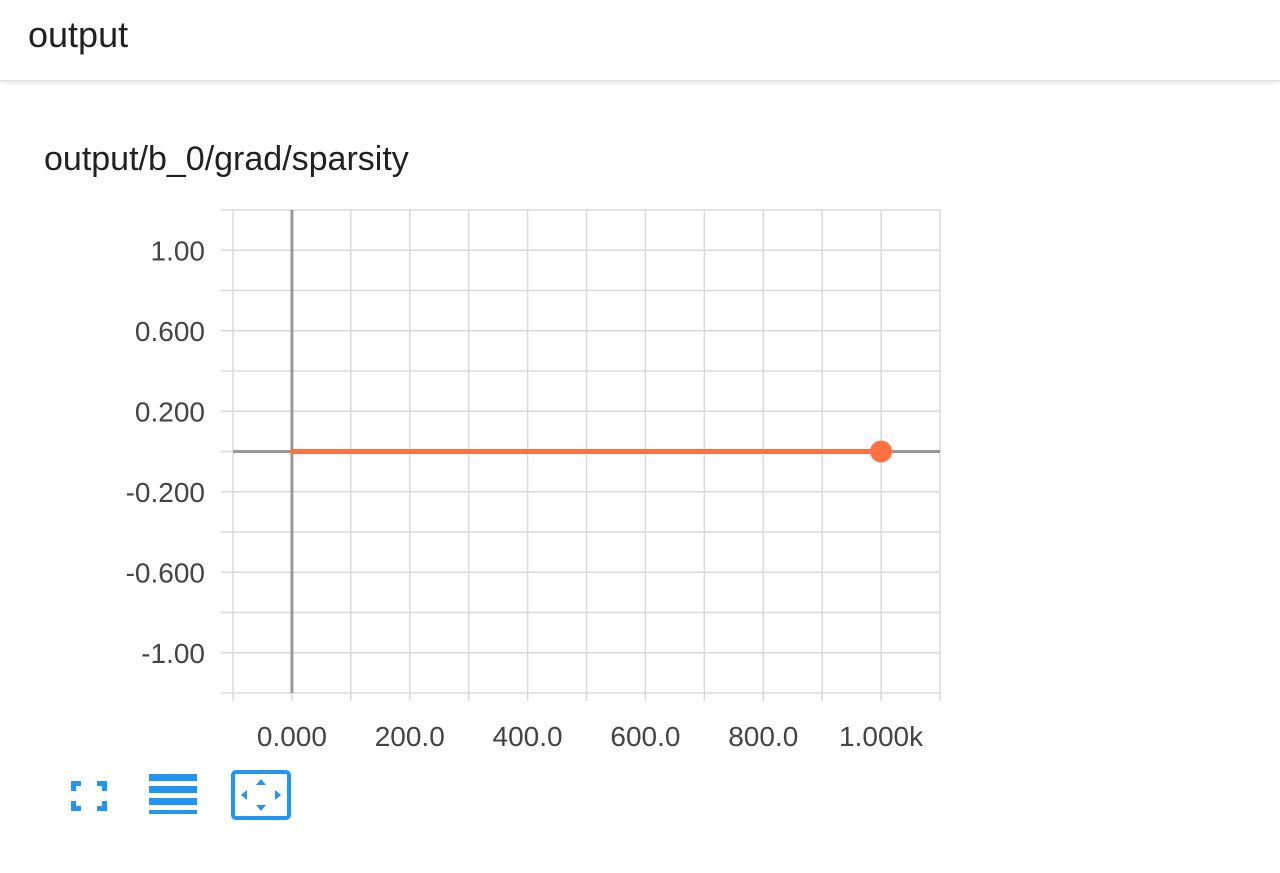 This screenshot has width=1280, height=873. I want to click on chart-title: output/b_0/grad/sparsity, so click(226, 159).